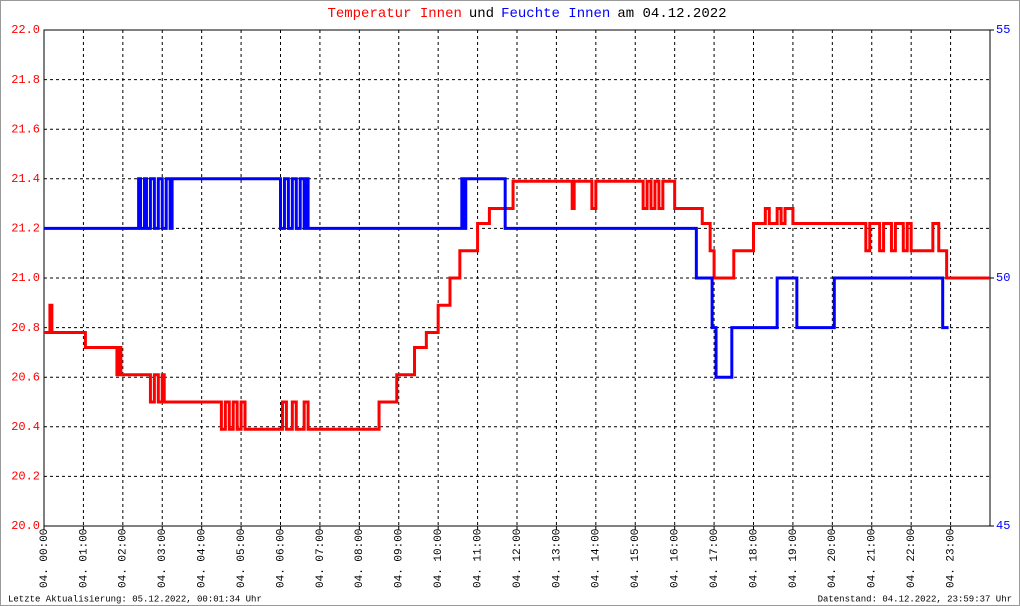  I want to click on x-tick-label: 04. 09:00, so click(400, 558).